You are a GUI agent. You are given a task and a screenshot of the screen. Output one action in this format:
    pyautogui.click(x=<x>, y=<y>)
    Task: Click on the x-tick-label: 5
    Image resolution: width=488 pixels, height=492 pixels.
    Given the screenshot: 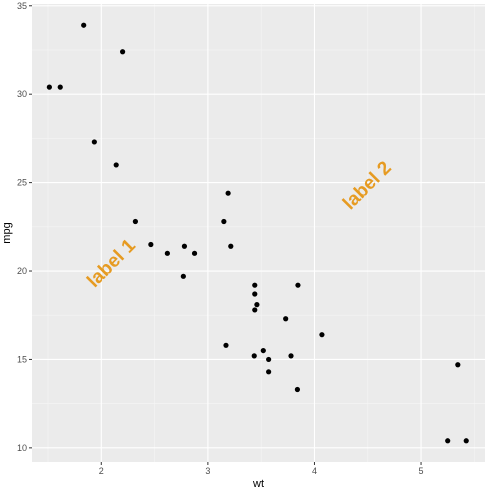 What is the action you would take?
    pyautogui.click(x=421, y=471)
    